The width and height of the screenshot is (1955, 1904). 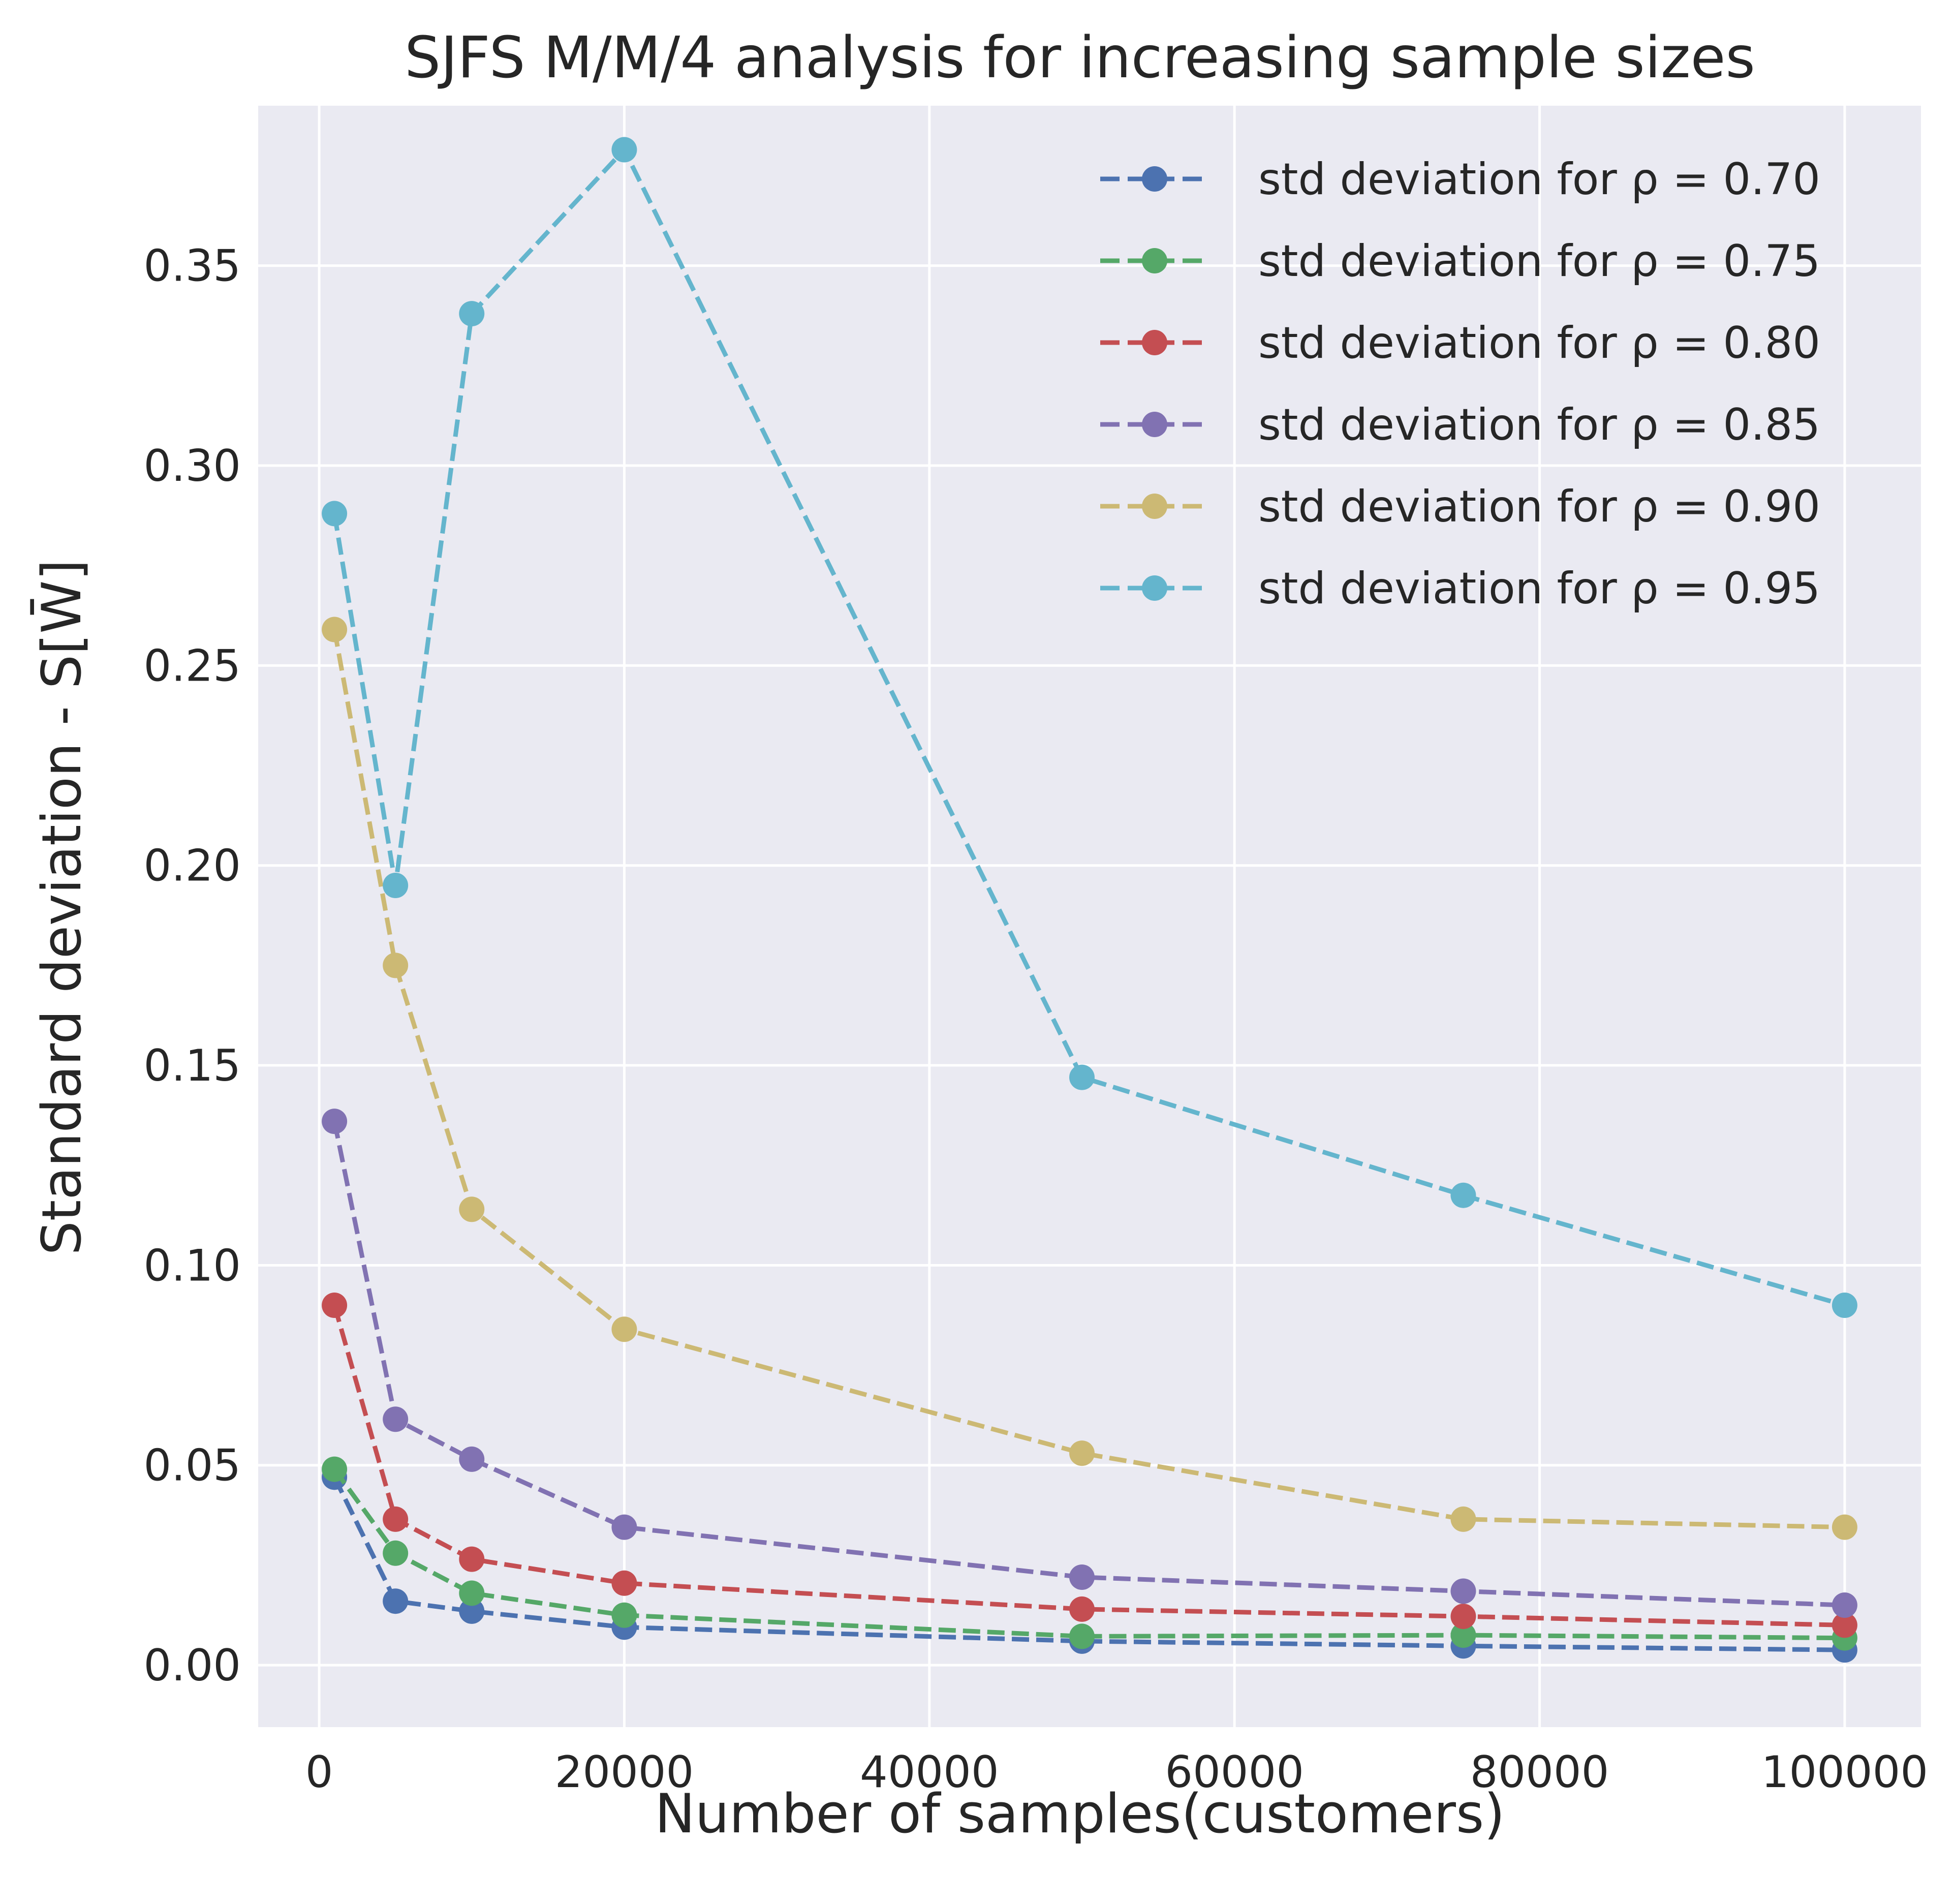 What do you see at coordinates (192, 266) in the screenshot?
I see `y-tick-label: 0.35` at bounding box center [192, 266].